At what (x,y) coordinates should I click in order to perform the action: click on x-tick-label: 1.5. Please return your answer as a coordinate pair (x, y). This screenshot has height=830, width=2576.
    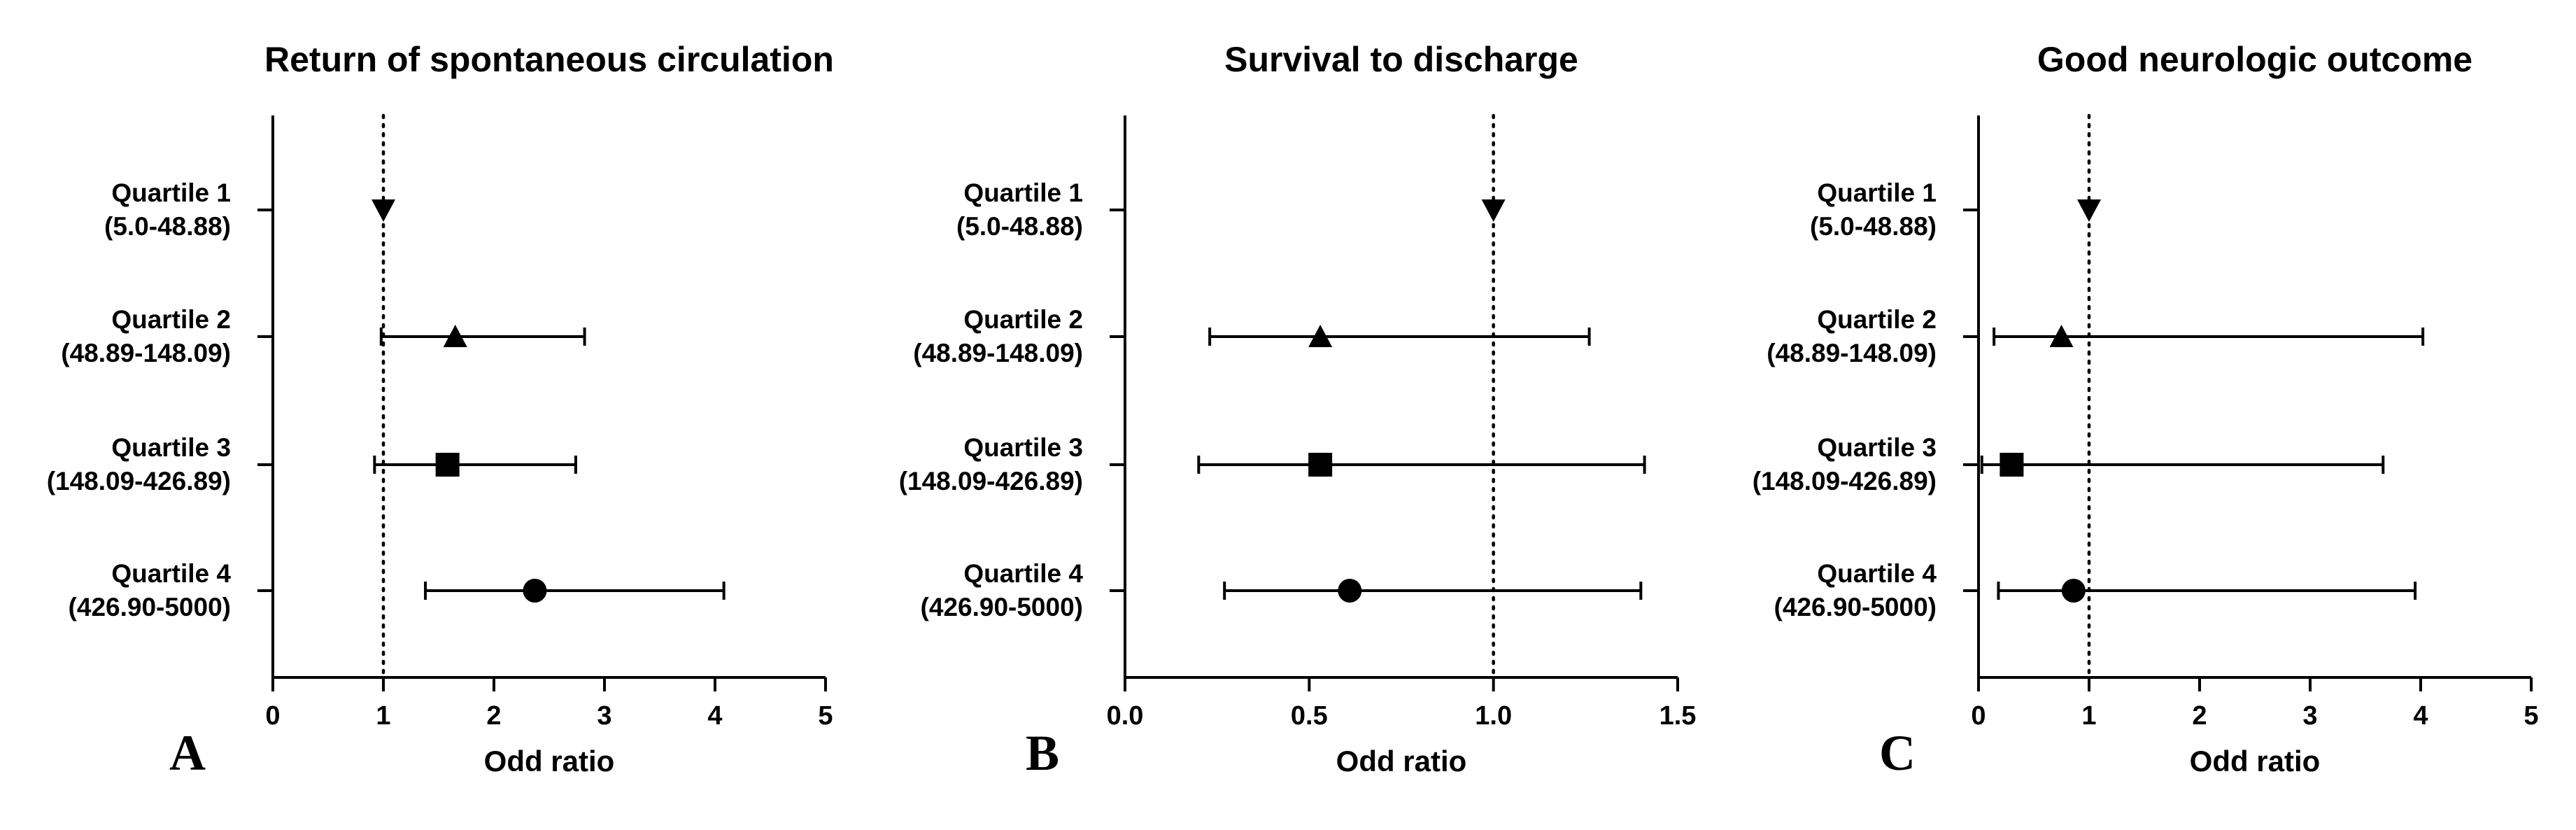
    Looking at the image, I should click on (1678, 716).